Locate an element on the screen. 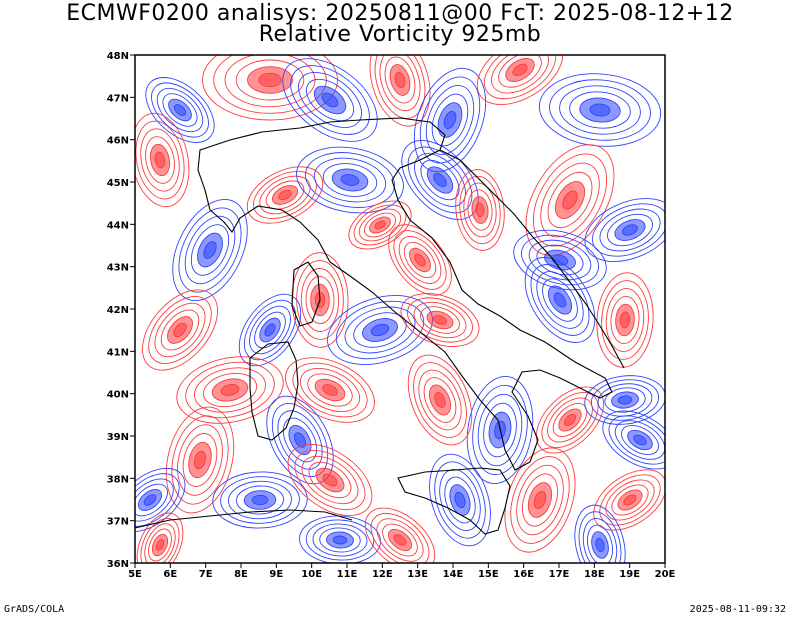  lat-label: 44N is located at coordinates (118, 225).